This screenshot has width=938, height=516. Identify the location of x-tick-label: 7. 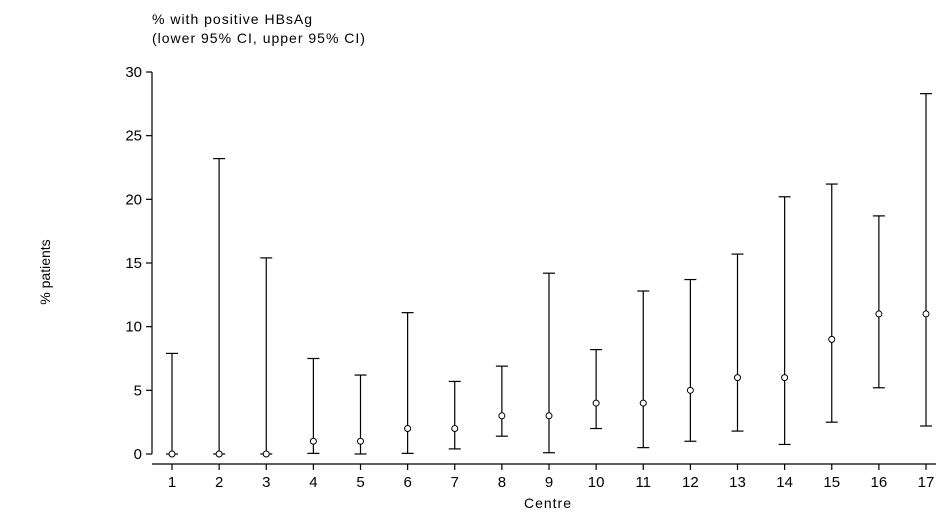
(455, 482).